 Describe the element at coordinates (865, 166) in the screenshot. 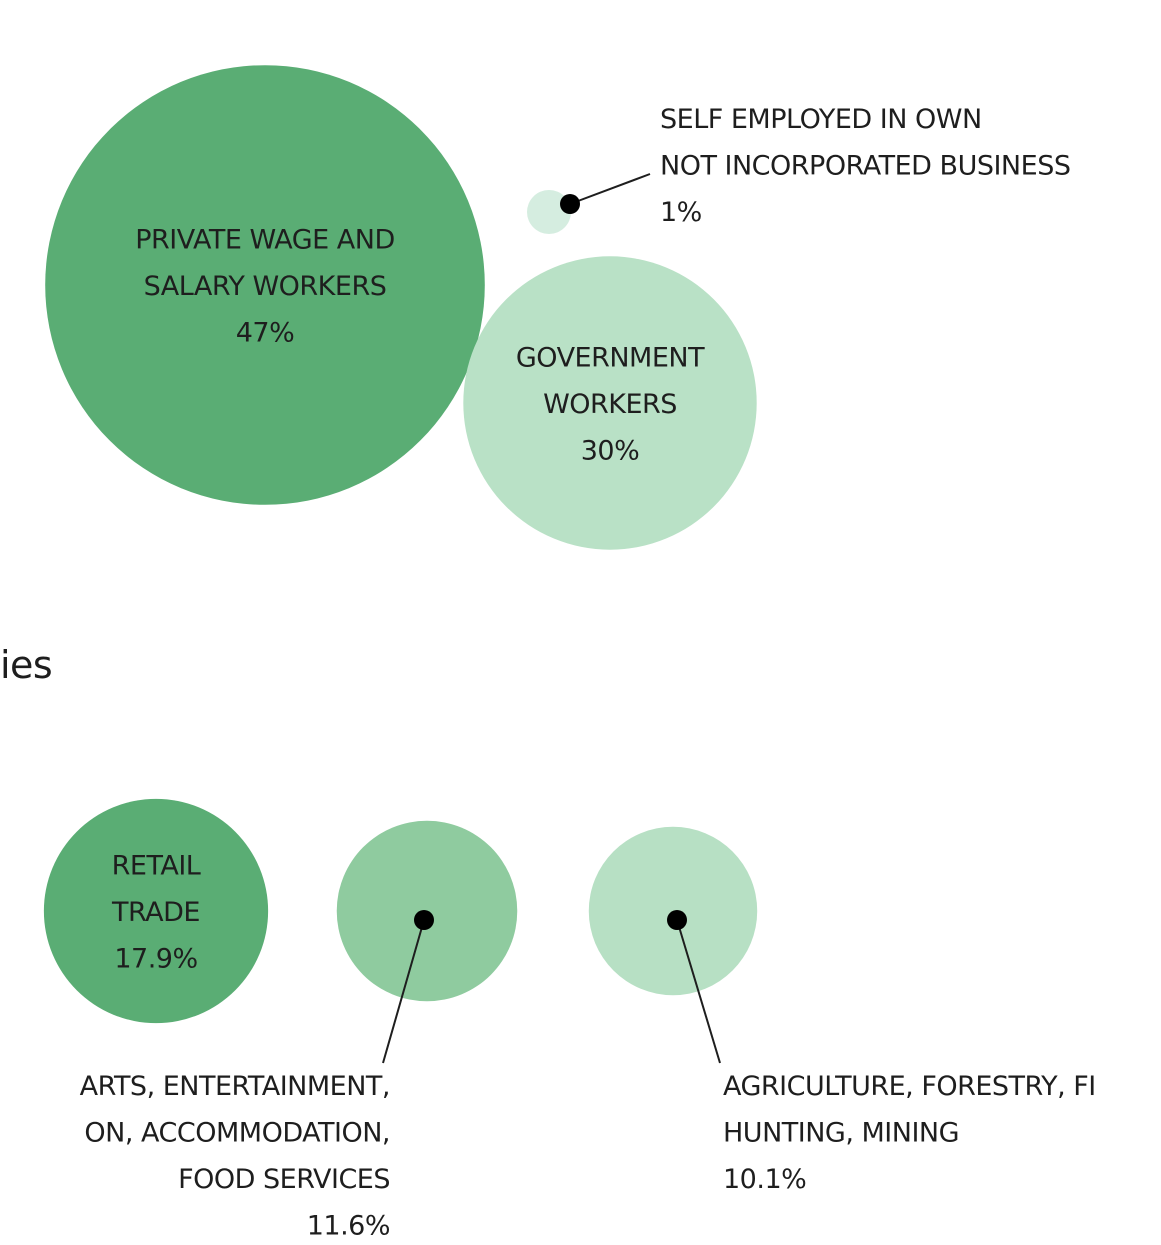

I see `bubble-label: NOT INCORPORATED BUSINESS` at that location.